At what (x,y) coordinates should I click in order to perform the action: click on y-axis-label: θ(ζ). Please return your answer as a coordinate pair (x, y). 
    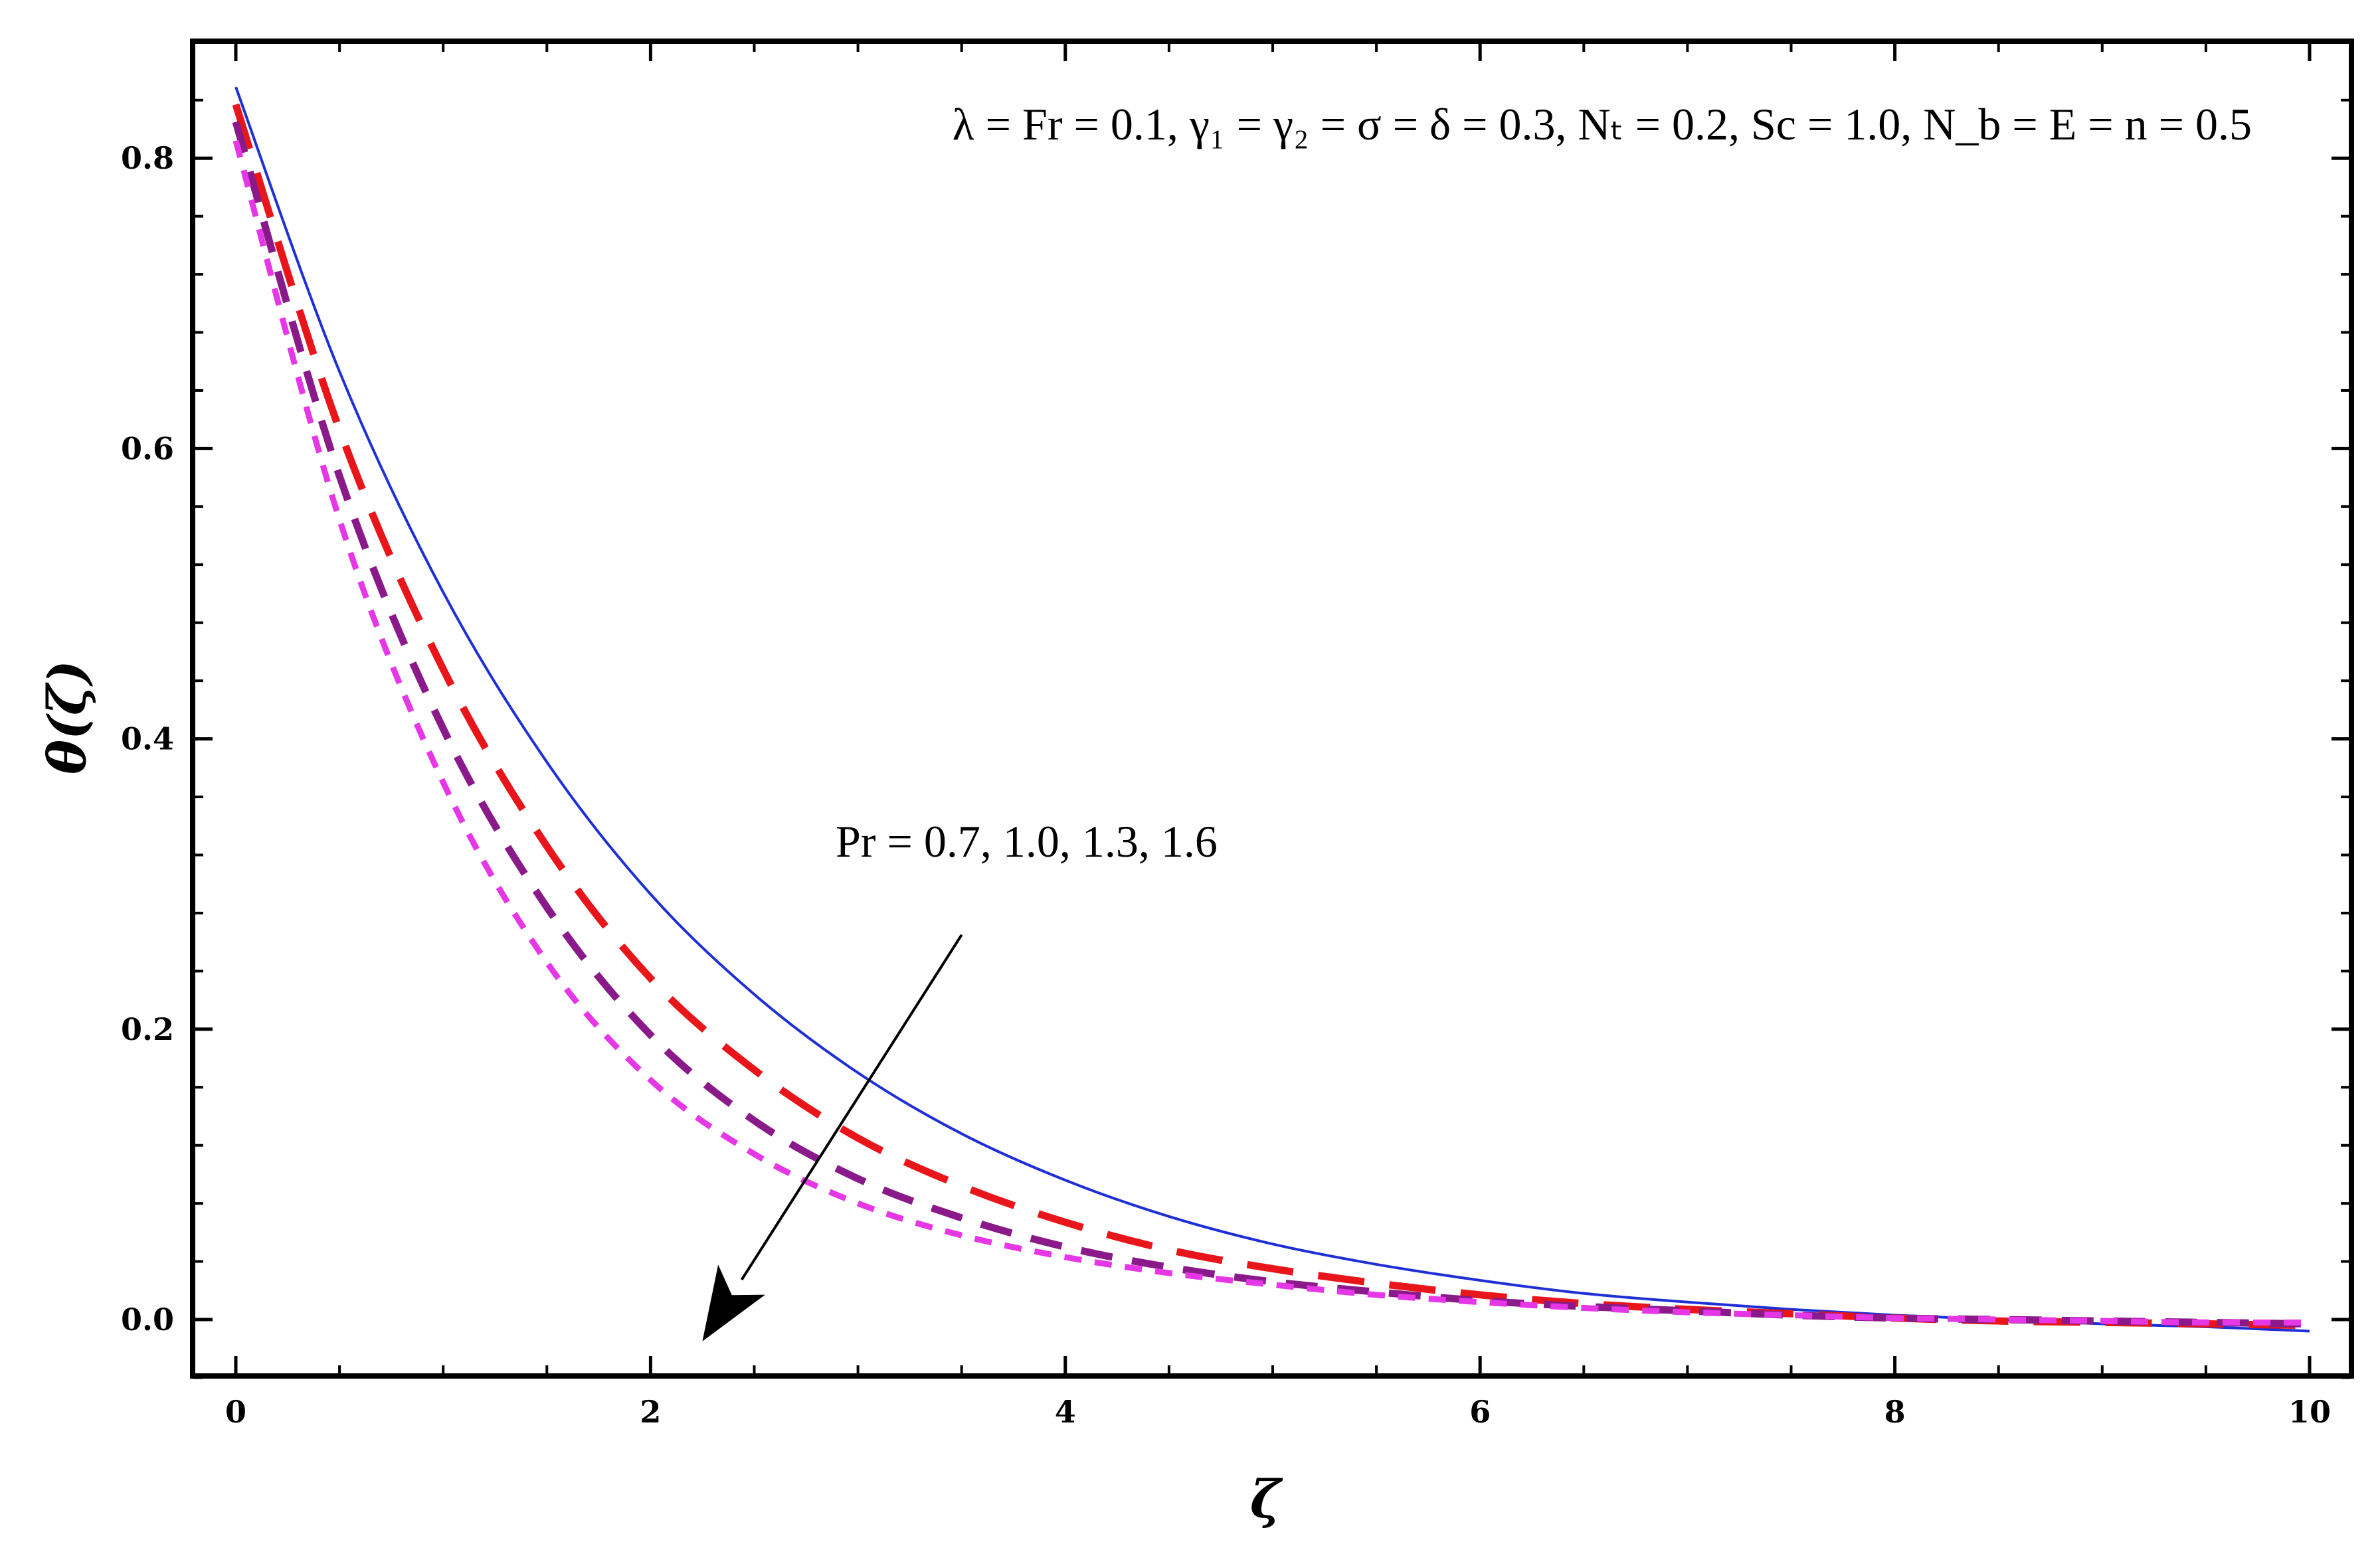
    Looking at the image, I should click on (67, 717).